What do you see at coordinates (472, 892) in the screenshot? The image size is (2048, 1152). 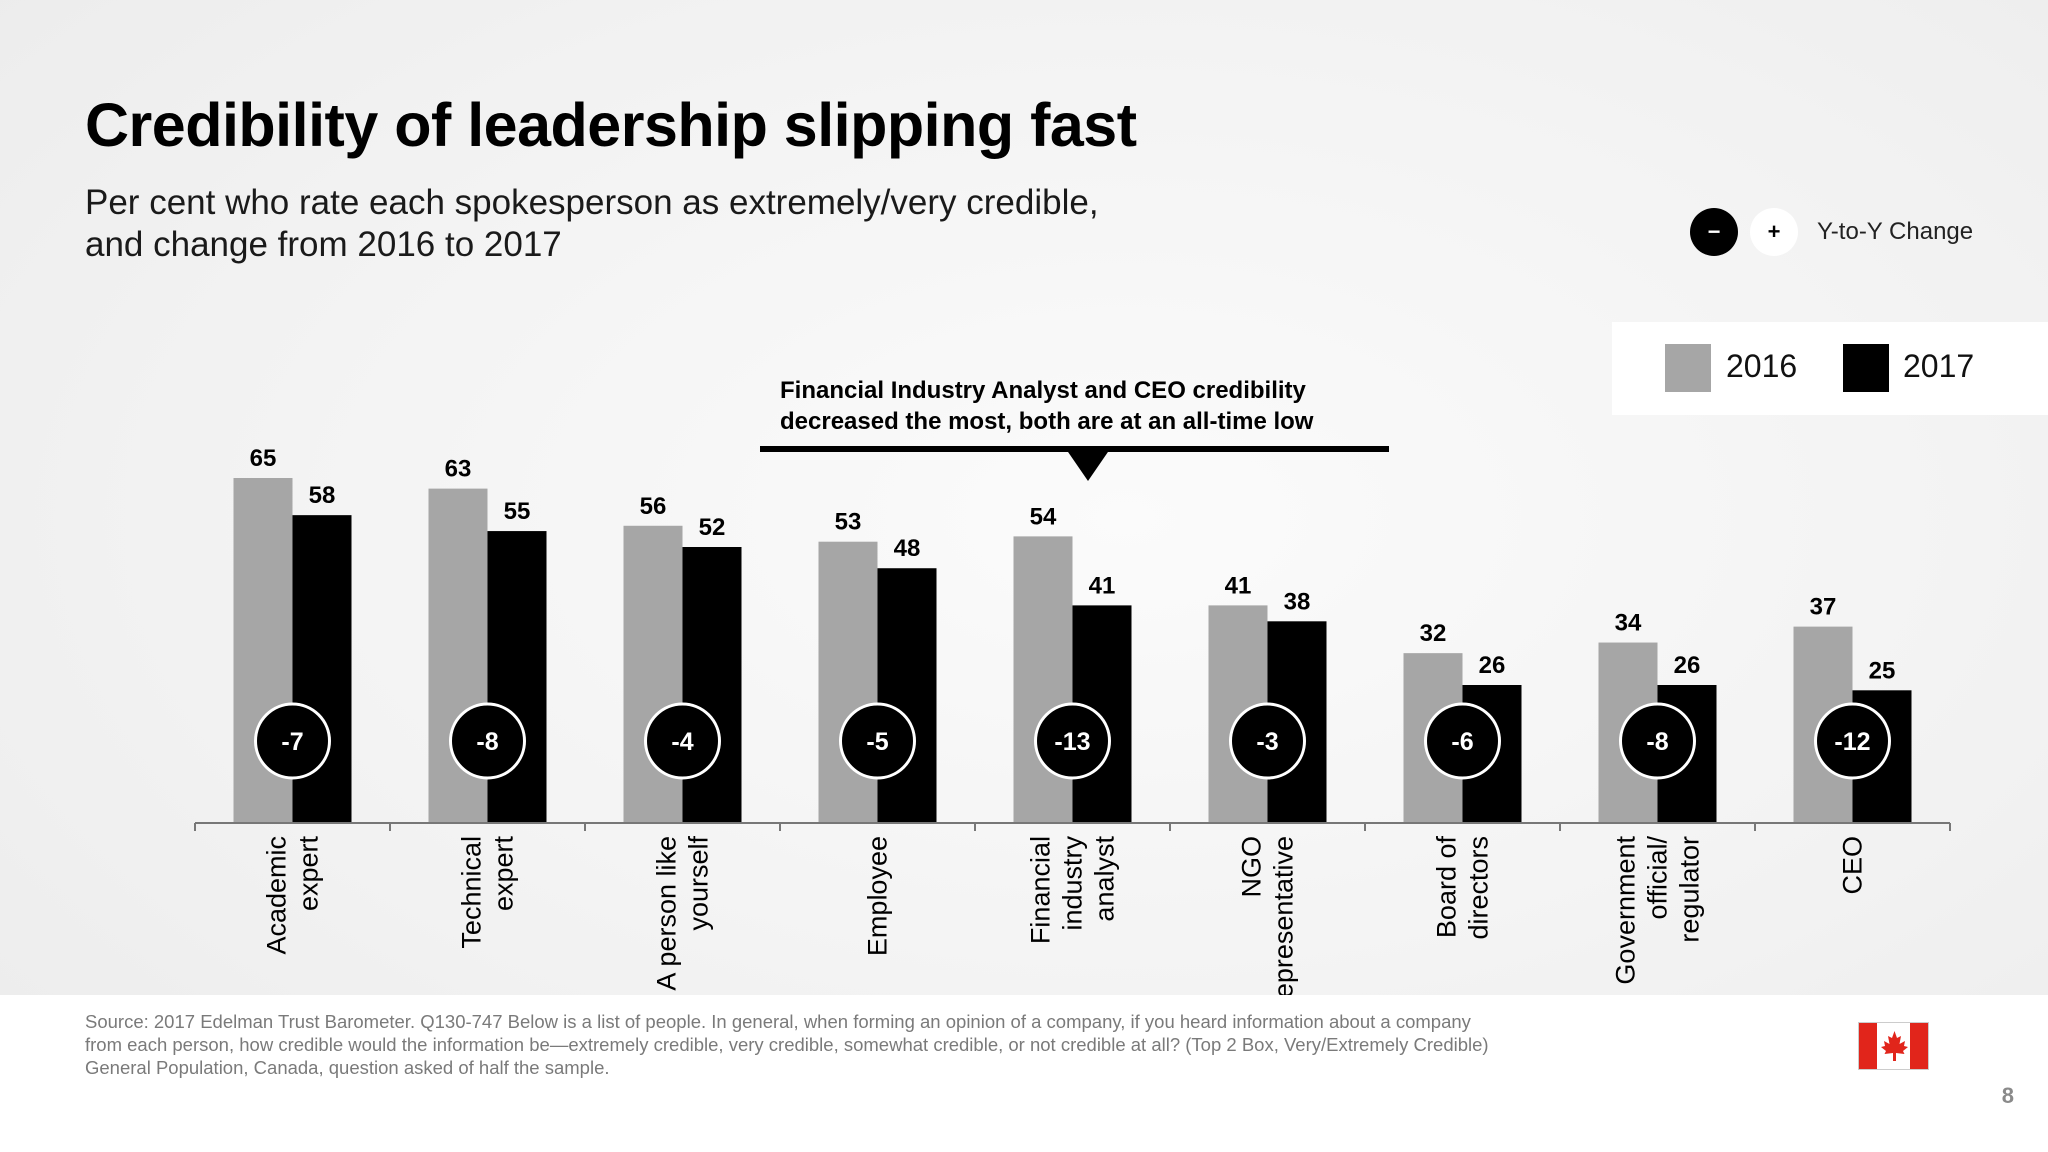 I see `category-label-1-line-0: Technical` at bounding box center [472, 892].